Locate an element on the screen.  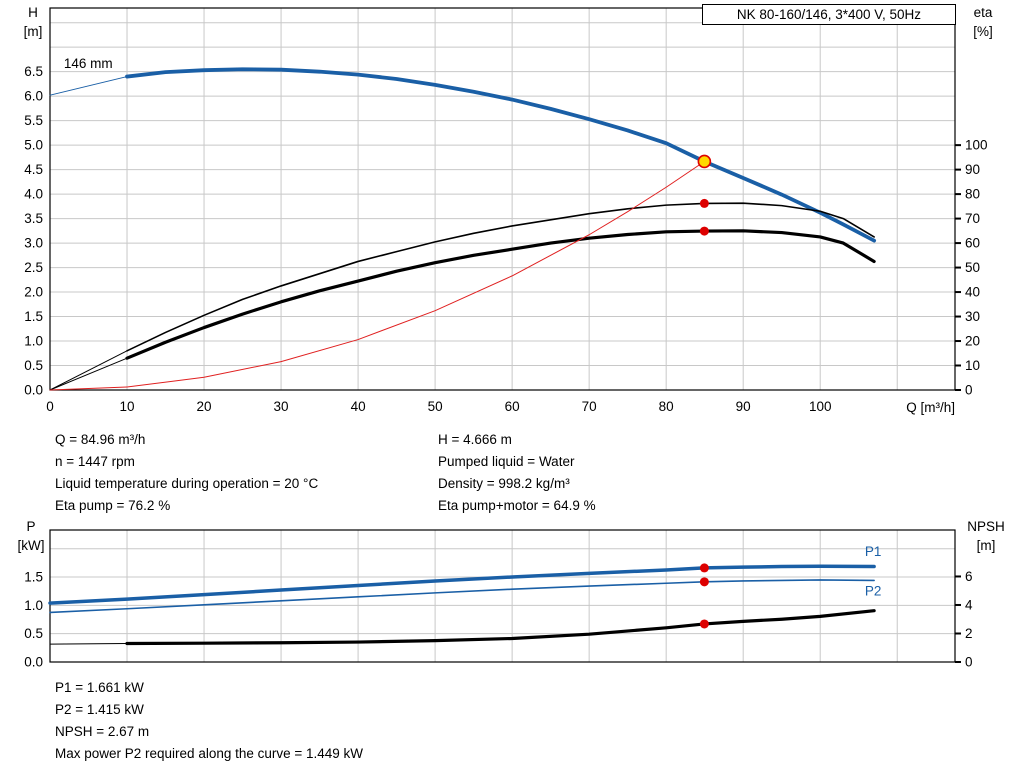
right-tick-label: 6 is located at coordinates (969, 576).